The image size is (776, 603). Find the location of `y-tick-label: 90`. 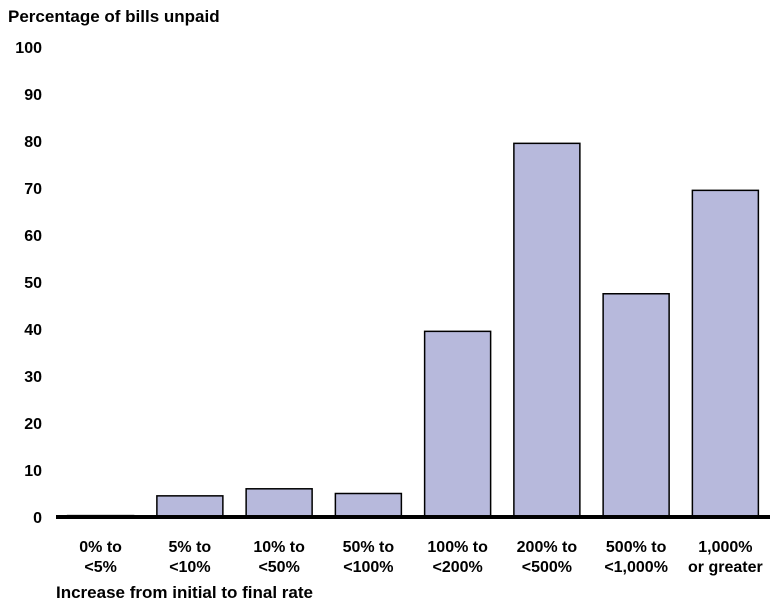

y-tick-label: 90 is located at coordinates (33, 95).